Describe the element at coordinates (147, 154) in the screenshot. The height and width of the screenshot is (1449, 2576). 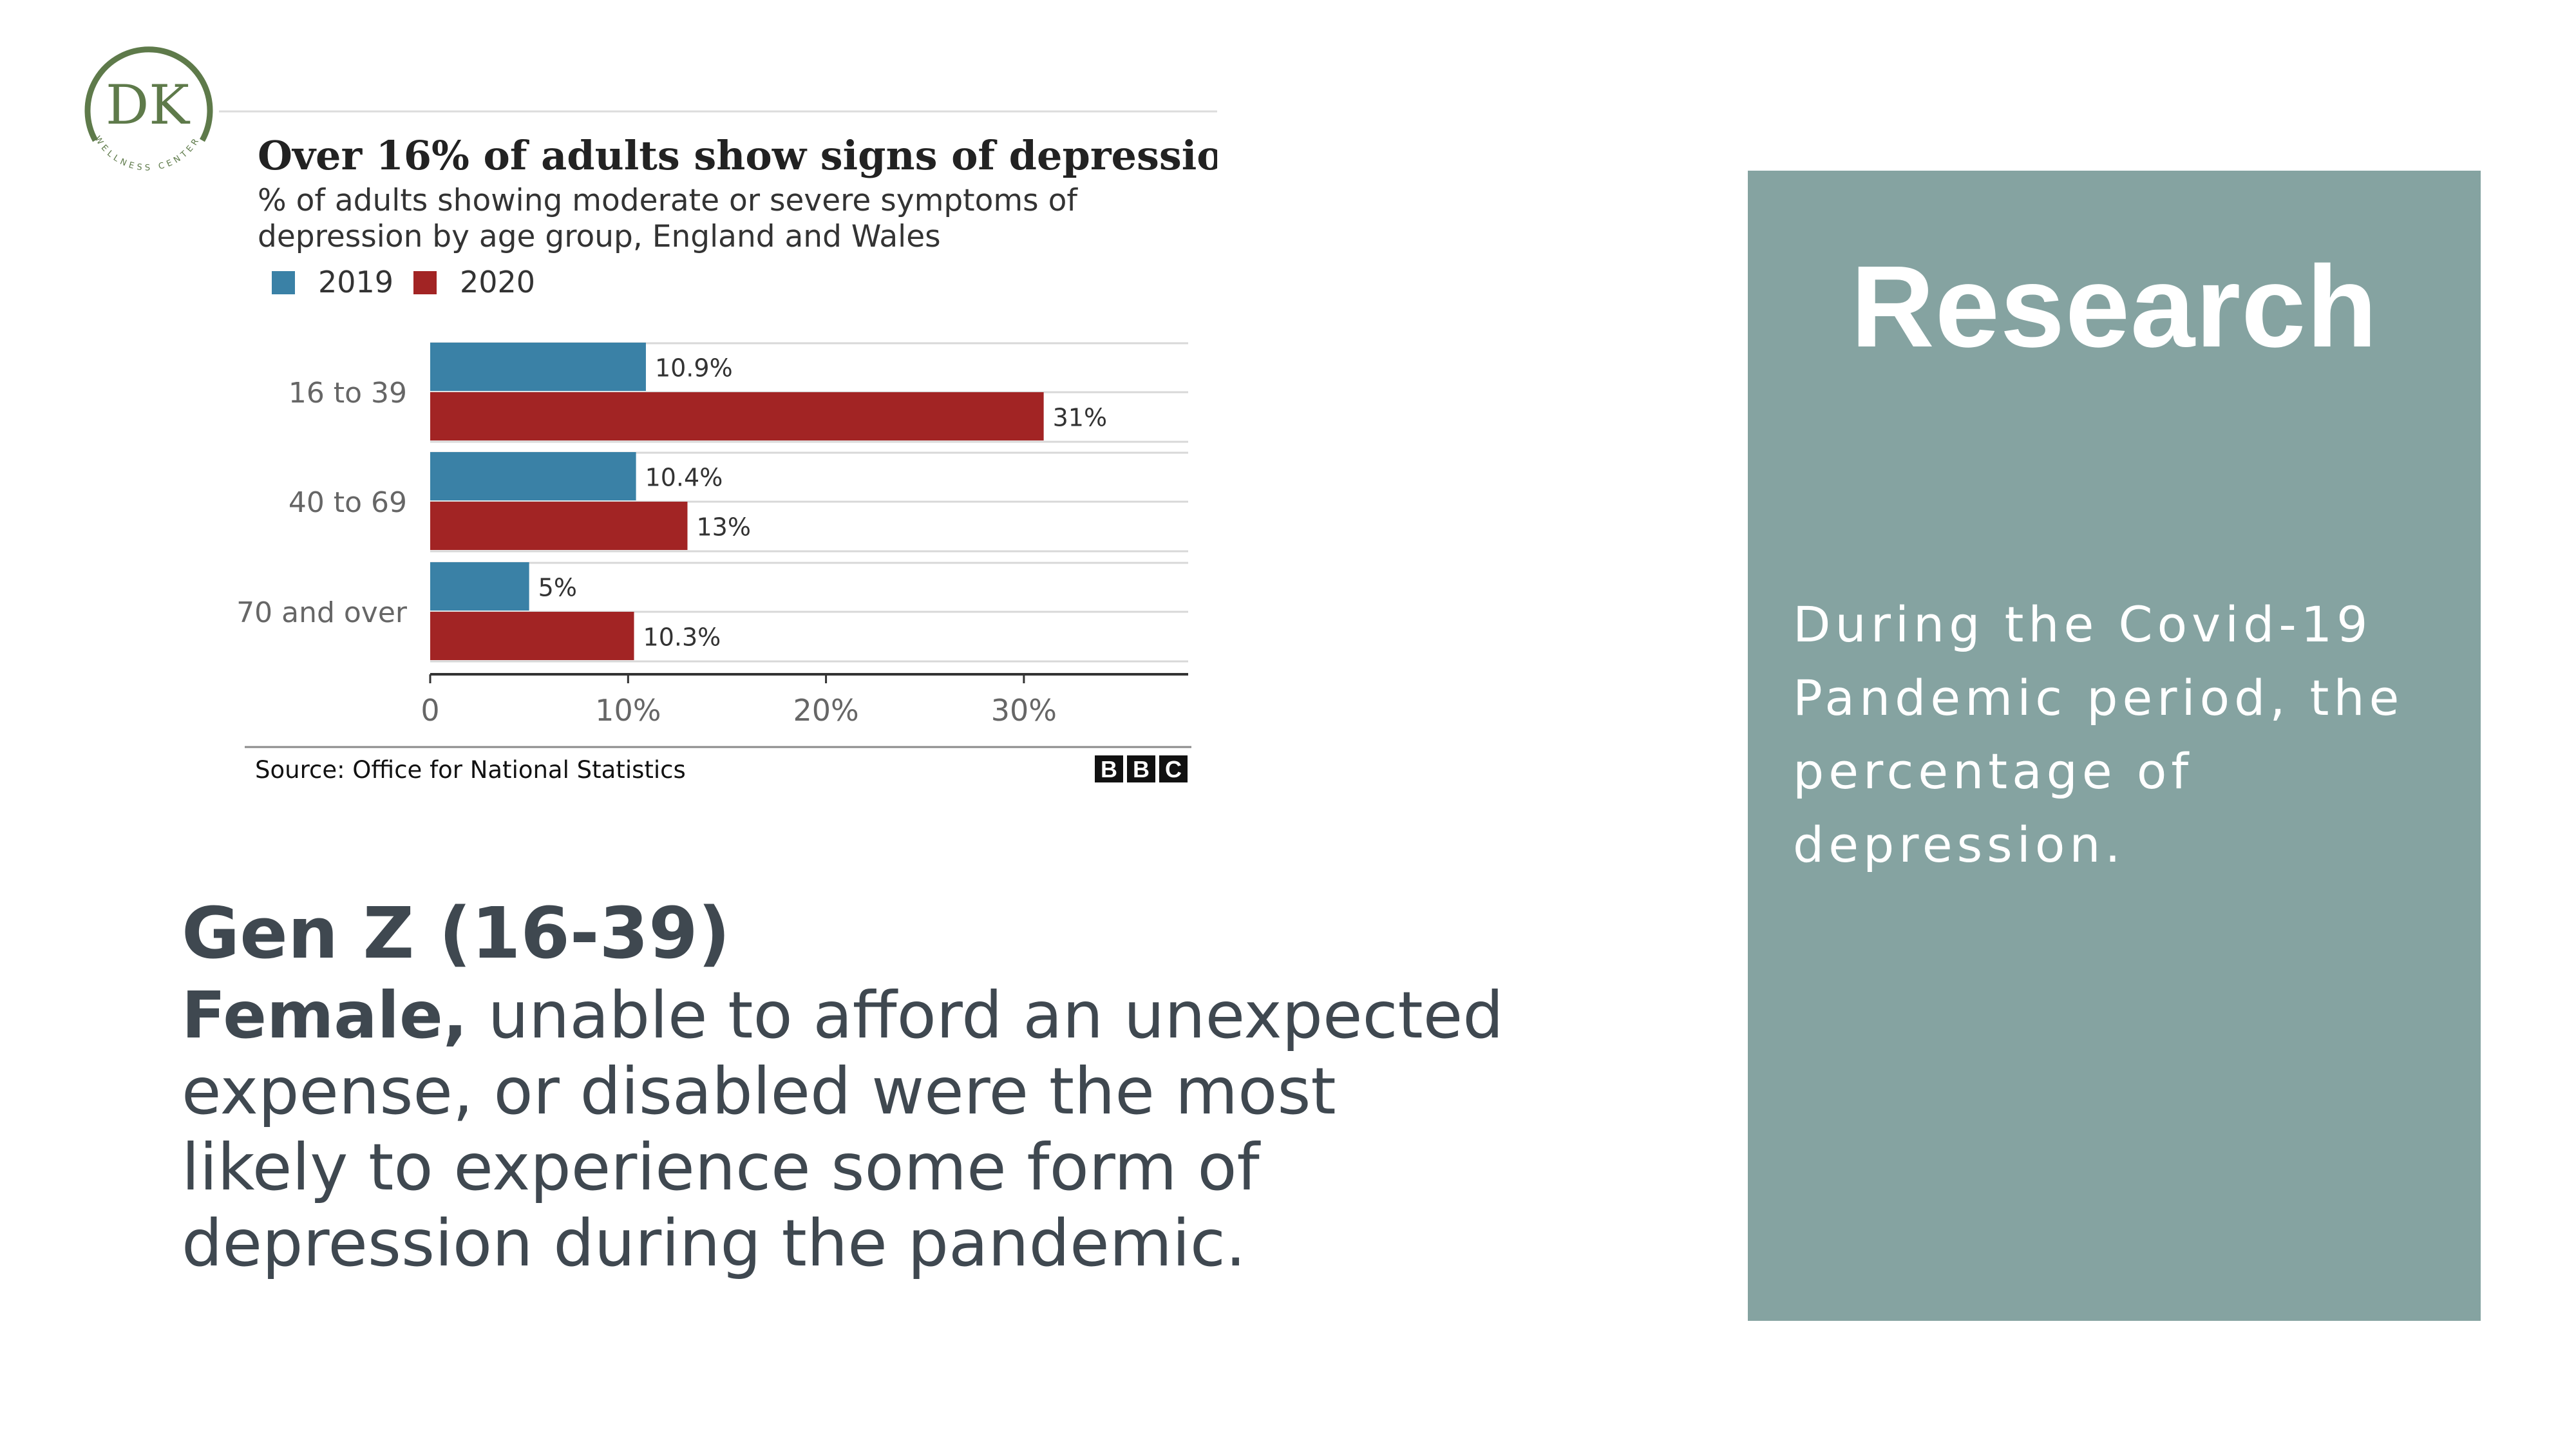
I see `logo-tagline: WELLNESS CENTER` at that location.